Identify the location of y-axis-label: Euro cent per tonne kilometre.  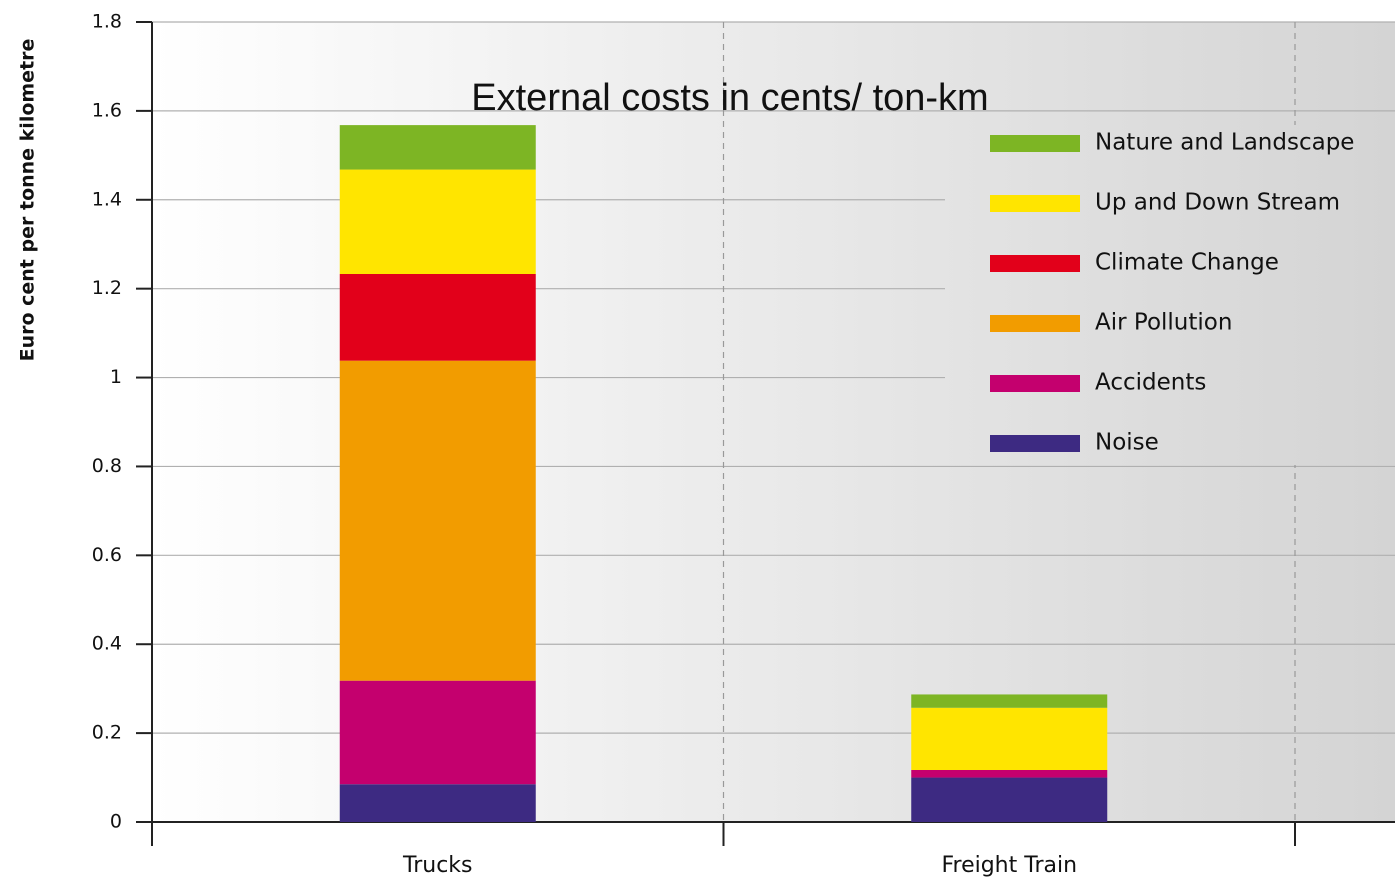
(28, 200).